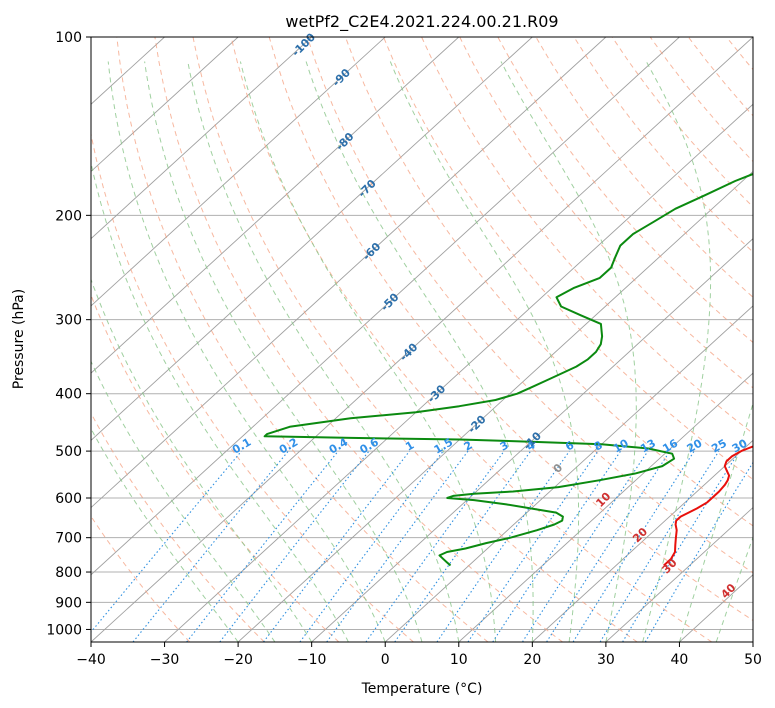 The image size is (775, 708). What do you see at coordinates (421, 22) in the screenshot?
I see `chart-title: wetPf2_C2E4.2021.224.00.21.R09` at bounding box center [421, 22].